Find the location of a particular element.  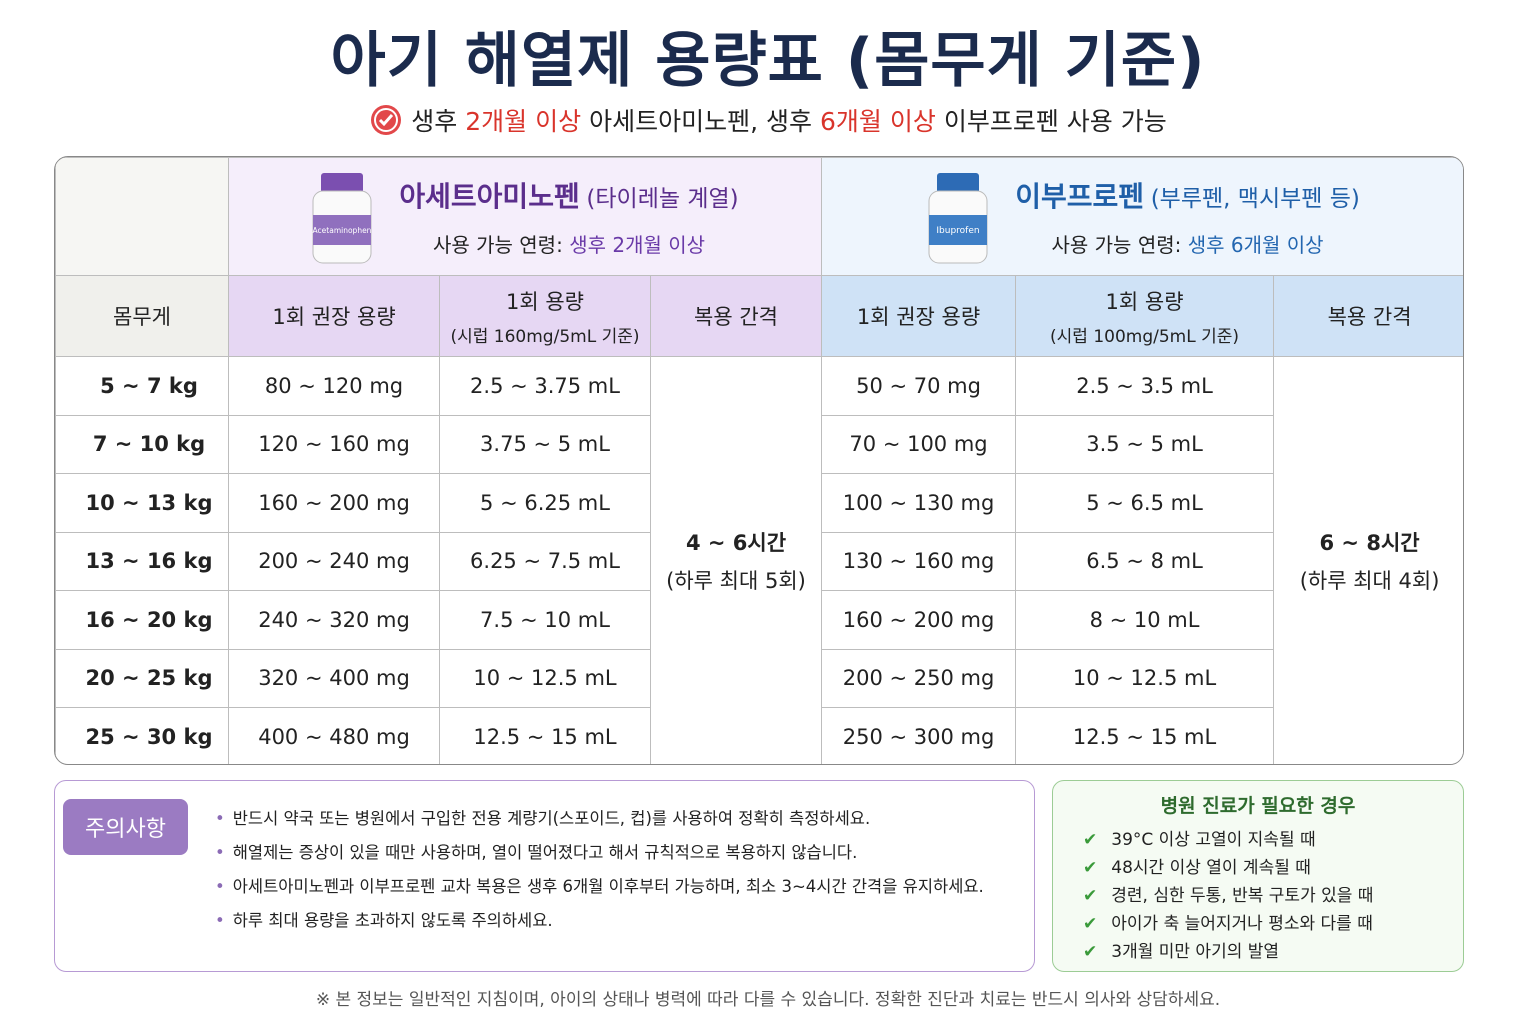

subtitle: 생후 2개월 이상 아세트아미노펜, 생후 6개월 이상 이부프로펜 사용 가능 is located at coordinates (768, 120).